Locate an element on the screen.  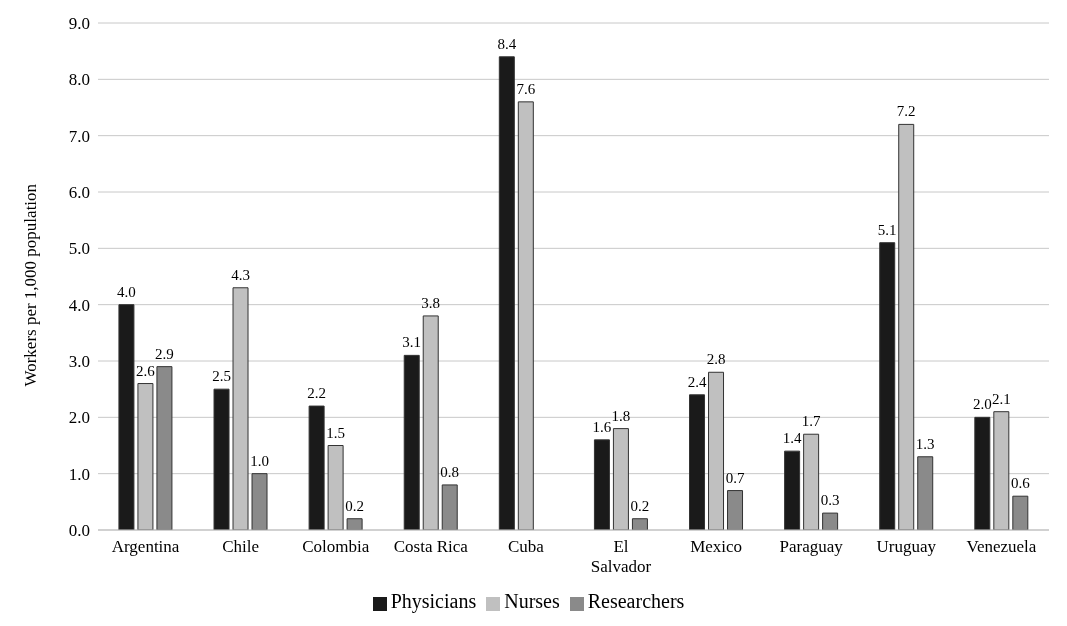
data-label: 2.6 is located at coordinates (146, 370).